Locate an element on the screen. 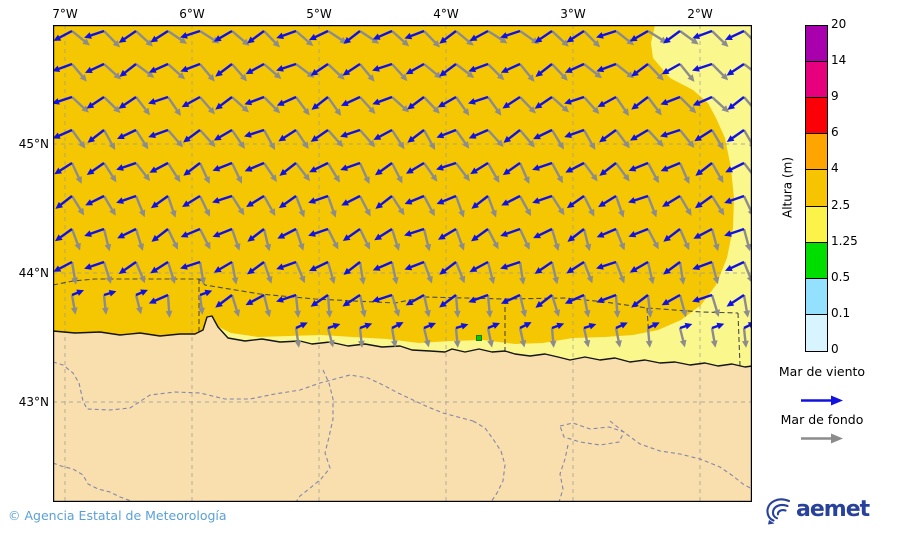 This screenshot has height=533, width=900. legend-wind-sea-label: Mar de viento is located at coordinates (822, 371).